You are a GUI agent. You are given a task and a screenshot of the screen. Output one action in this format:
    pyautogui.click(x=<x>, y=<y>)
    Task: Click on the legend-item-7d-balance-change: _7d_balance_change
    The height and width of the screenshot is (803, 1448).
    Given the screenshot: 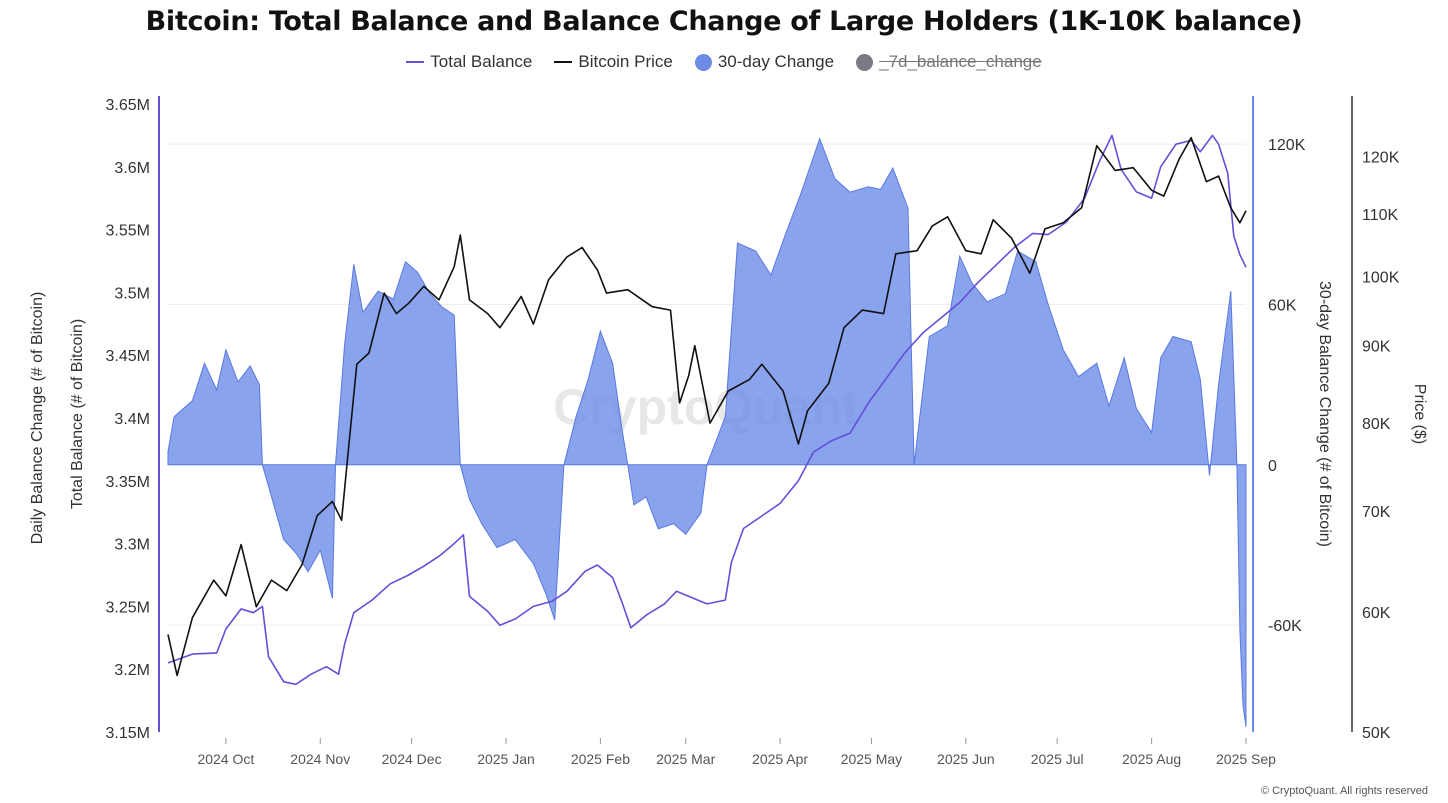 What is the action you would take?
    pyautogui.click(x=949, y=62)
    